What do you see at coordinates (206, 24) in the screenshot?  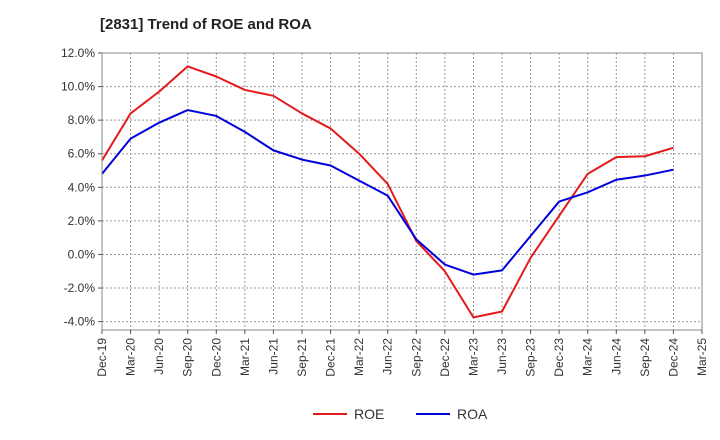 I see `chart-title: [2831] Trend of ROE and ROA` at bounding box center [206, 24].